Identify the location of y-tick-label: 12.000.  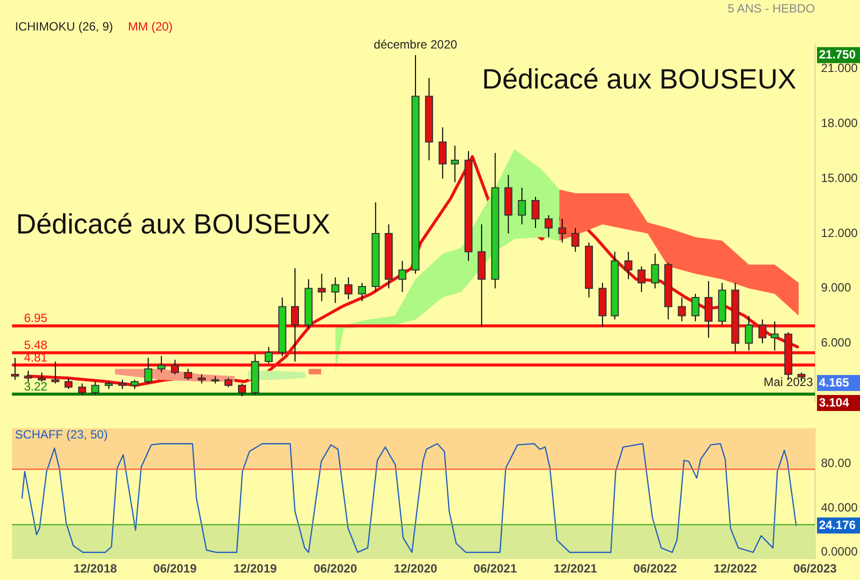
(839, 233).